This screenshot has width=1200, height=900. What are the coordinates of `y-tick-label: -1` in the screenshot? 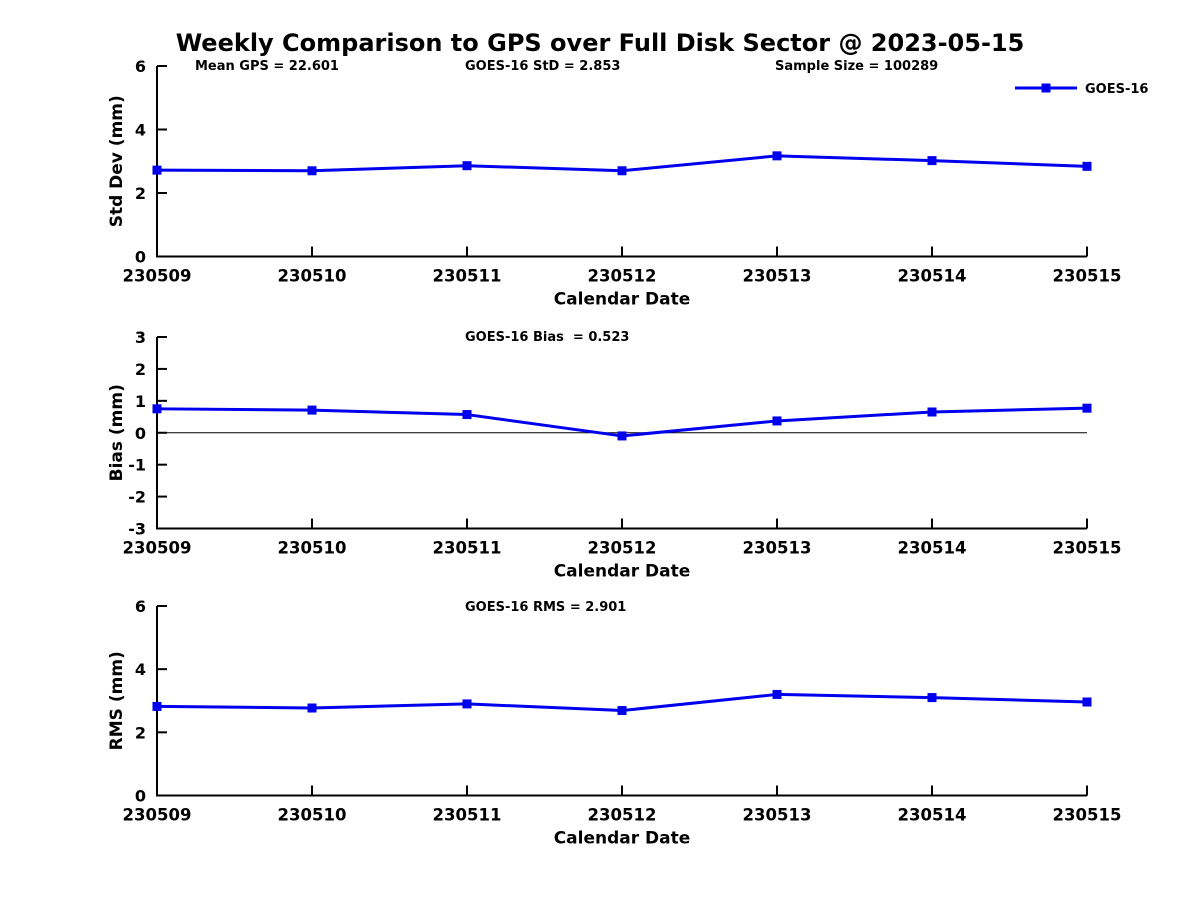 It's located at (137, 465).